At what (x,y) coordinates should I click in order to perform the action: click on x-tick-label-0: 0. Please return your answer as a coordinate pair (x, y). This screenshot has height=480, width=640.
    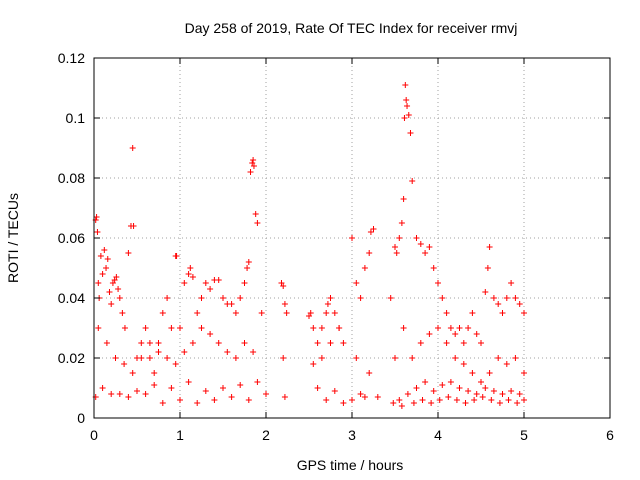
    Looking at the image, I should click on (94, 435).